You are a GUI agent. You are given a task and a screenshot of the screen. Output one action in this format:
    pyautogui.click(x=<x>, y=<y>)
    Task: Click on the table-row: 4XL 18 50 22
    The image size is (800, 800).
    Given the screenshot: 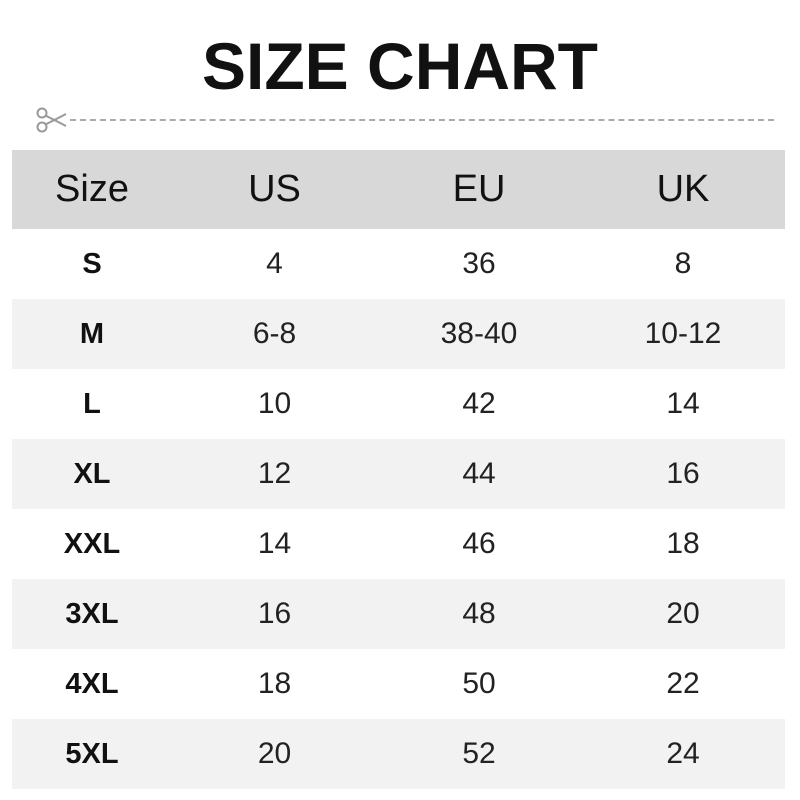 What is the action you would take?
    pyautogui.click(x=398, y=684)
    